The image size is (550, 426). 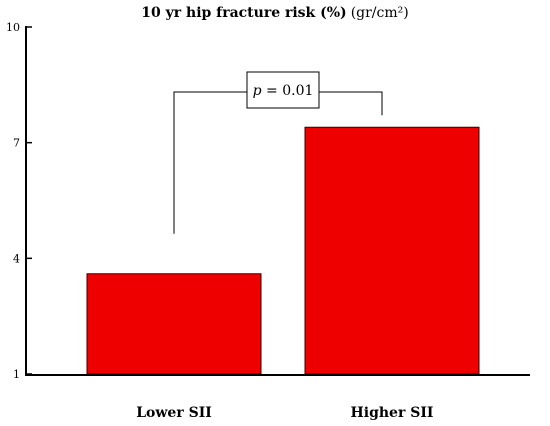 I want to click on x-tick-label: Higher SII, so click(x=392, y=413).